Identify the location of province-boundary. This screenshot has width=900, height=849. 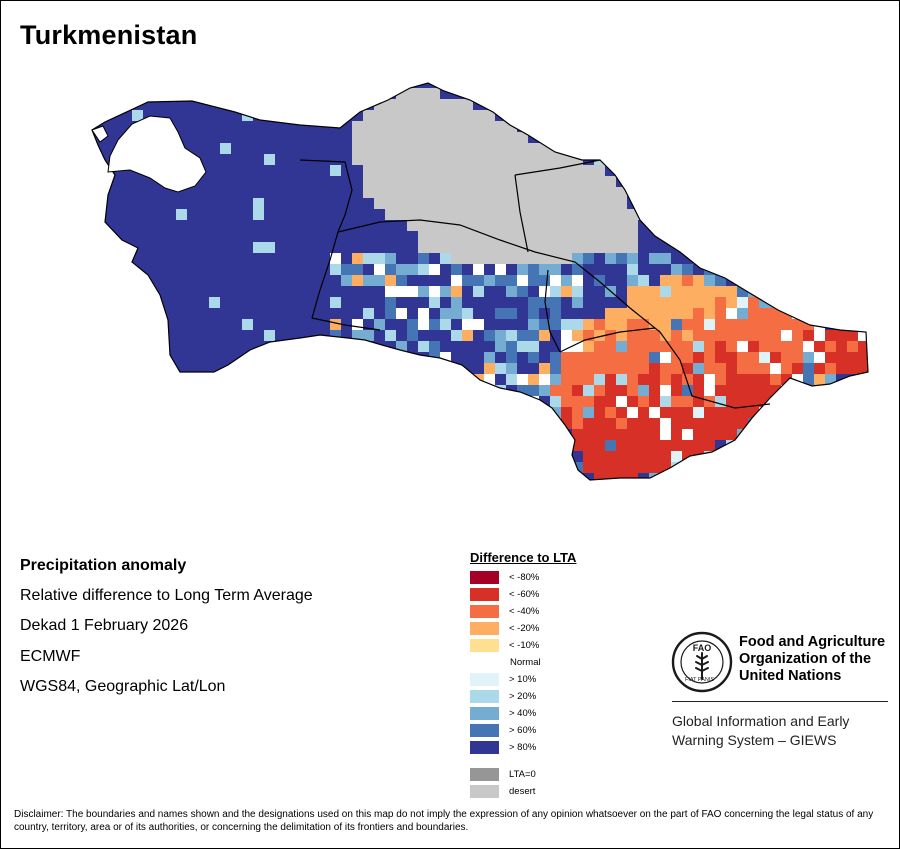
(552, 311).